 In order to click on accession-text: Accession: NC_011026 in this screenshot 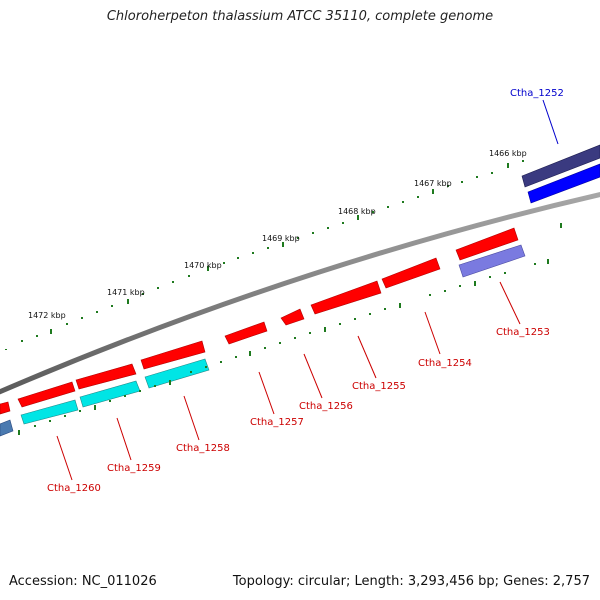, I will do `click(83, 581)`.